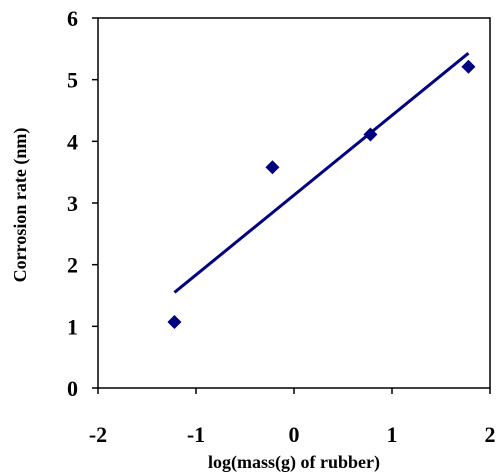  I want to click on y-tick-label: 3, so click(72, 203).